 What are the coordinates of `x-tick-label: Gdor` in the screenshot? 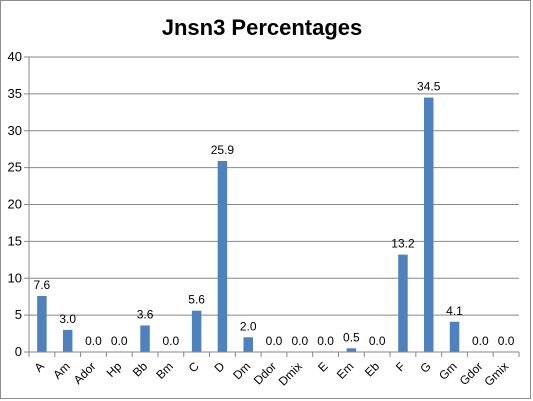 It's located at (471, 373).